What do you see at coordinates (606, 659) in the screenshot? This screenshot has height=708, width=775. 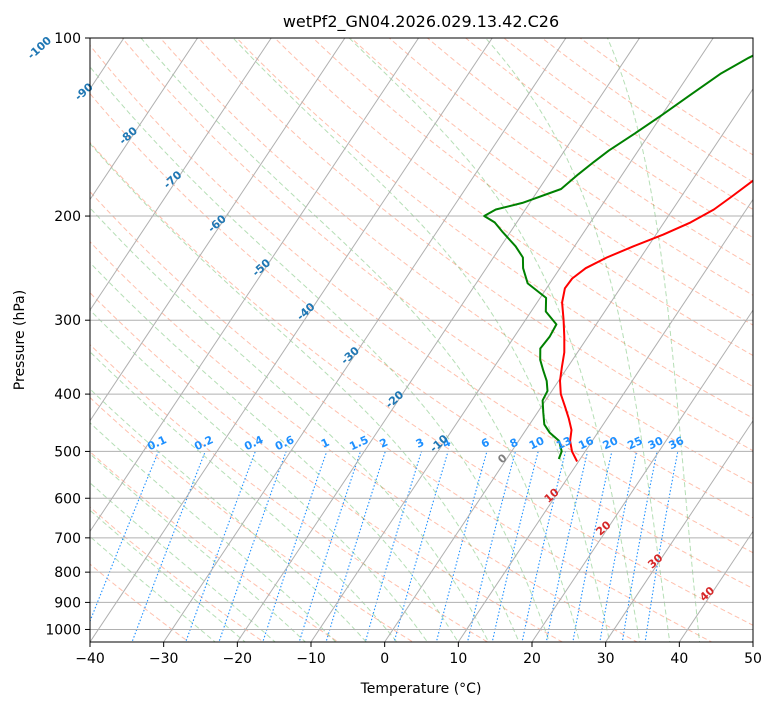 I see `x-tick-label: 30` at bounding box center [606, 659].